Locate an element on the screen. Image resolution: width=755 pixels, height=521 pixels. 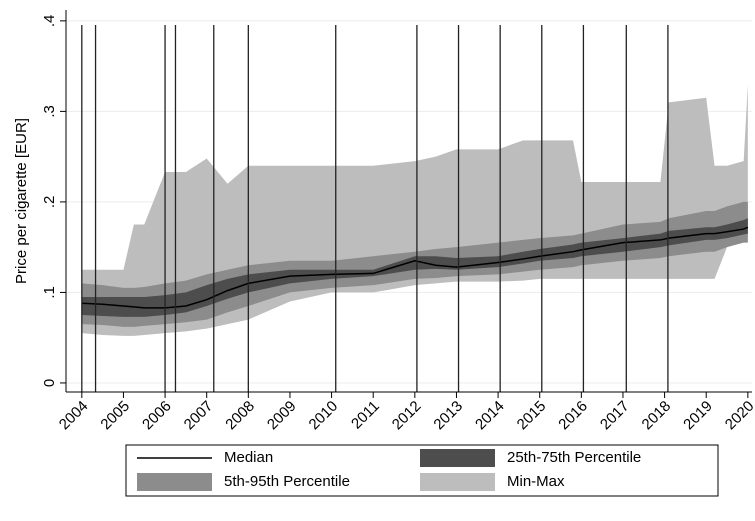
x-tick-label: 2016 is located at coordinates (573, 416).